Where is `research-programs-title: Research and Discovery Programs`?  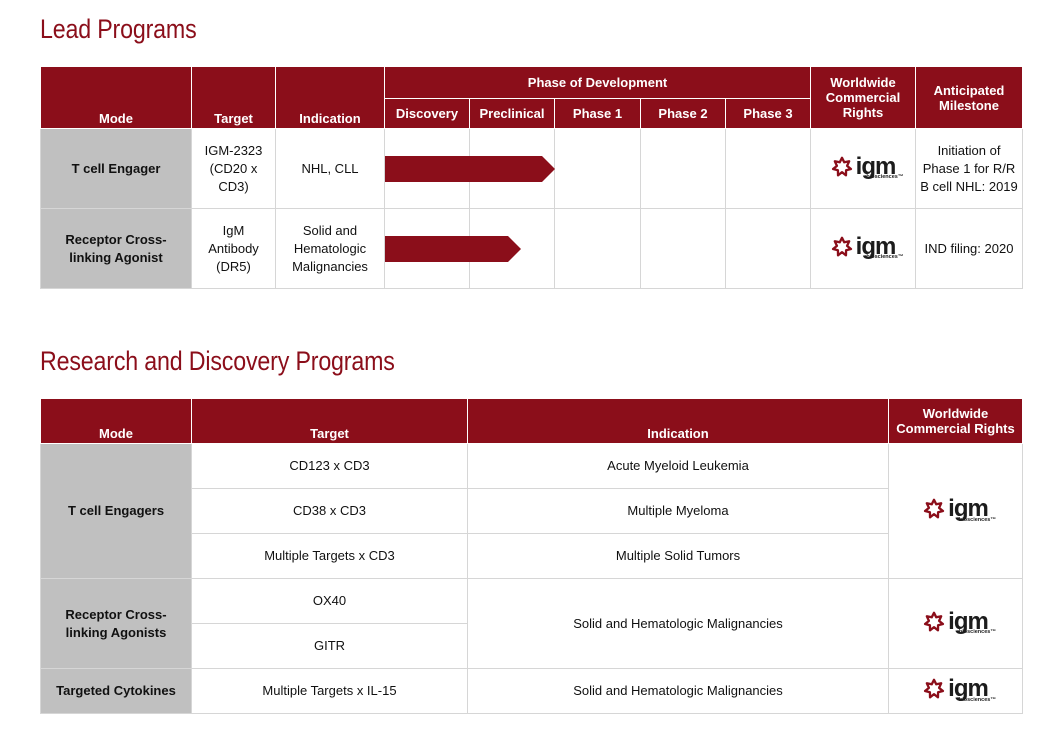 research-programs-title: Research and Discovery Programs is located at coordinates (217, 361).